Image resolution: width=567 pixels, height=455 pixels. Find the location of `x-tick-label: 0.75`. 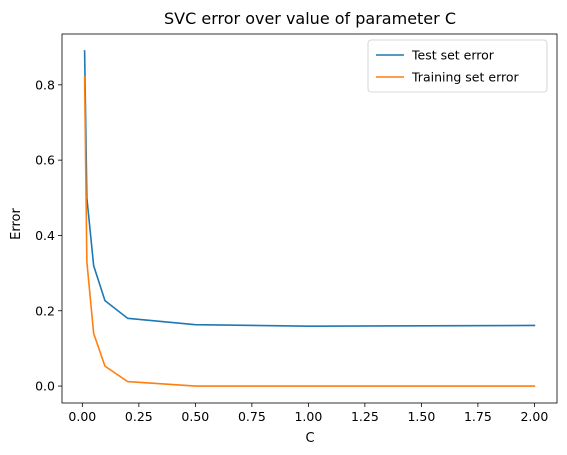

x-tick-label: 0.75 is located at coordinates (252, 416).